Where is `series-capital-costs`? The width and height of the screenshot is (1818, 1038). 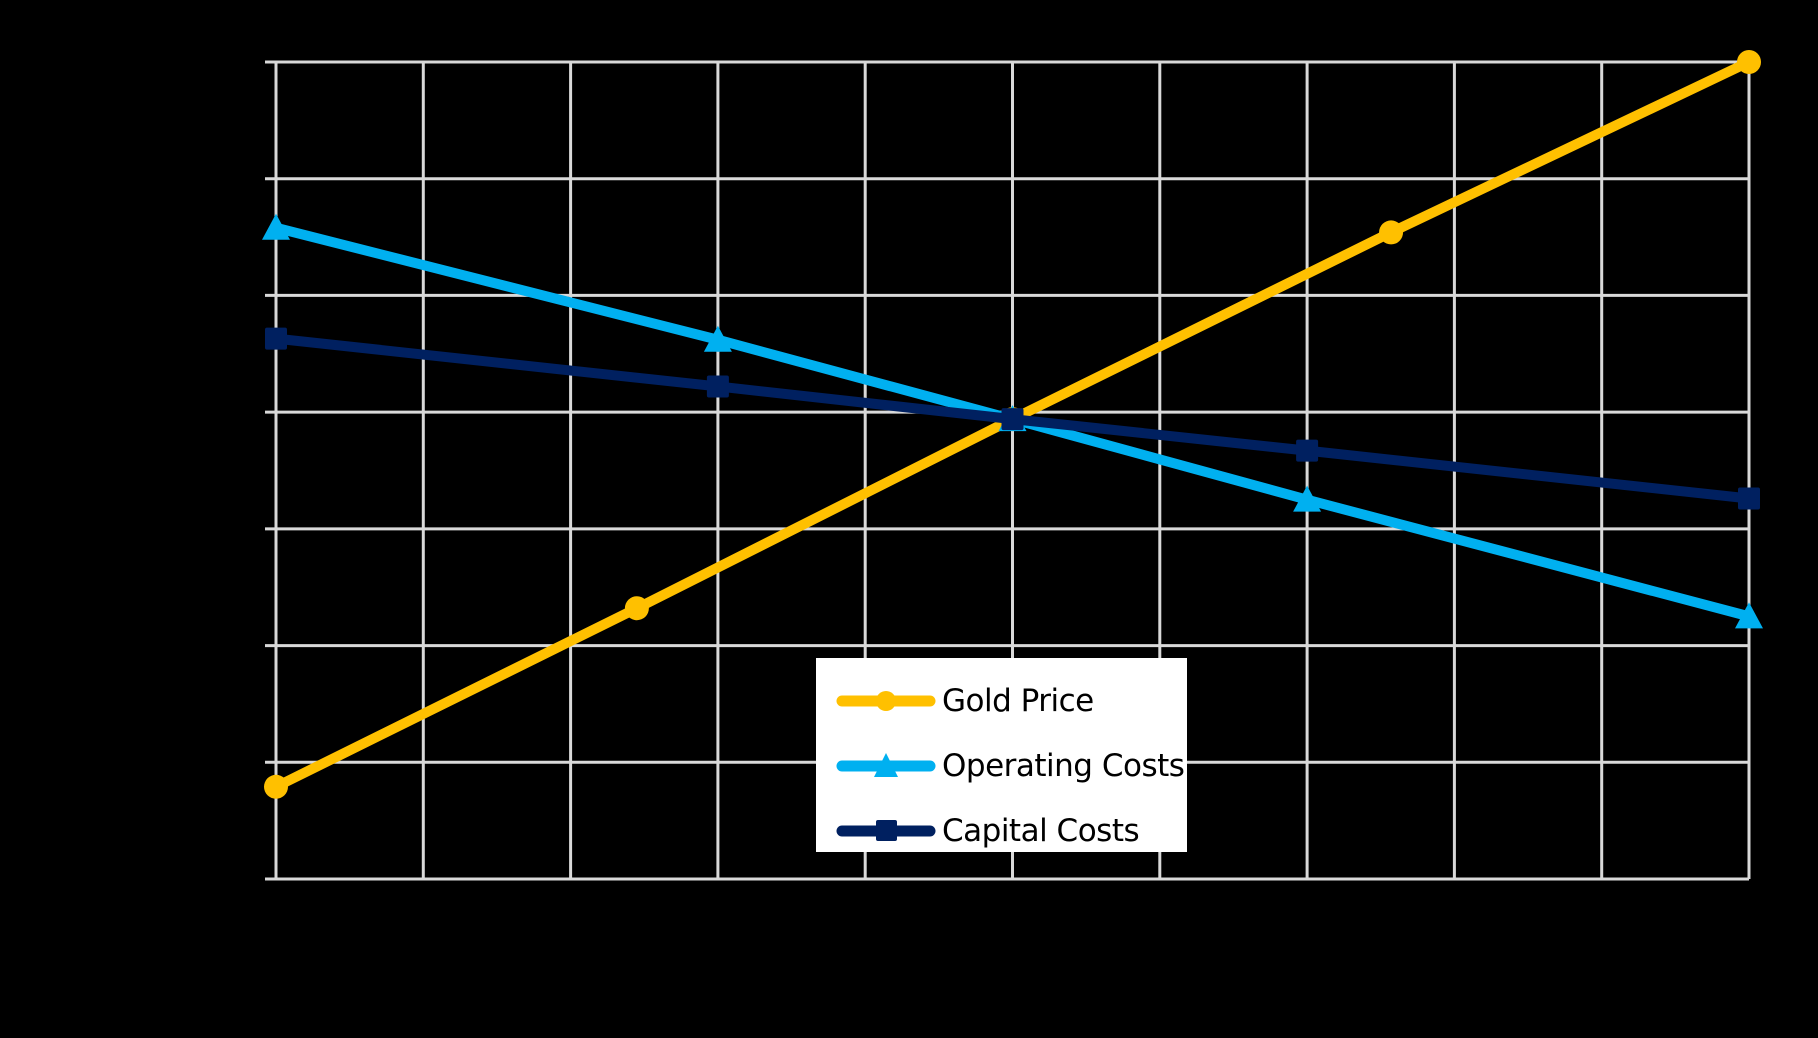
series-capital-costs is located at coordinates (1012, 418).